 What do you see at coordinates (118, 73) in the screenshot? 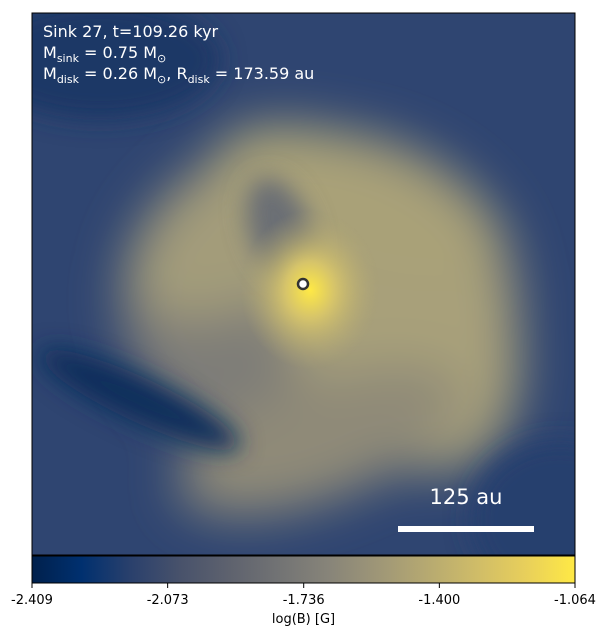
I see `annotation-part: = 0.26 M` at bounding box center [118, 73].